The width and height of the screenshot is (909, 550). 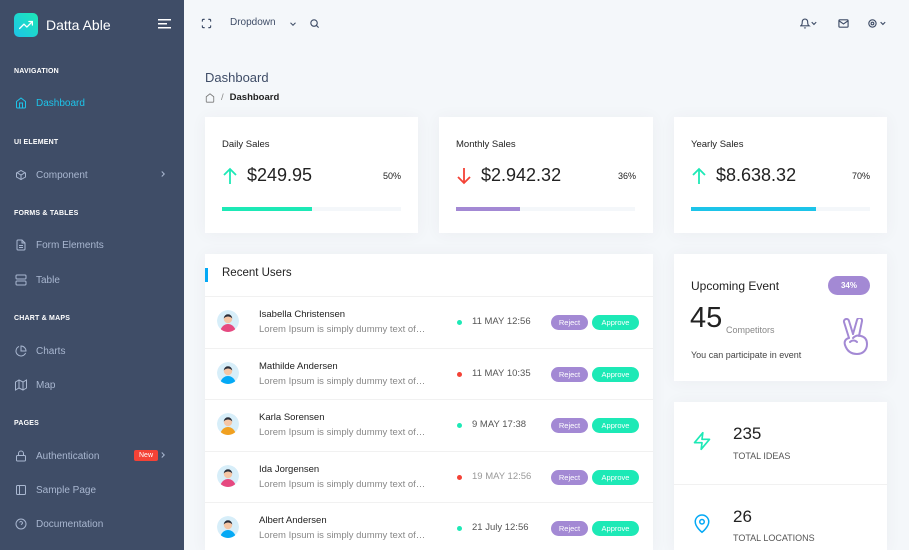 What do you see at coordinates (21, 456) in the screenshot?
I see `lock-icon` at bounding box center [21, 456].